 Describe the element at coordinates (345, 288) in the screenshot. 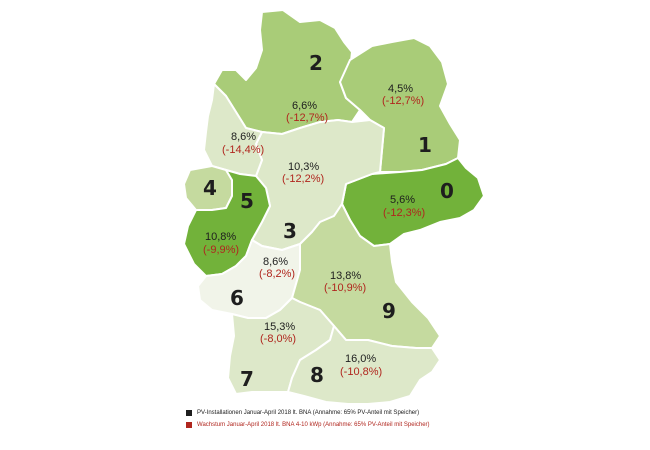

I see `region-9-growth: (-10,9%)` at that location.